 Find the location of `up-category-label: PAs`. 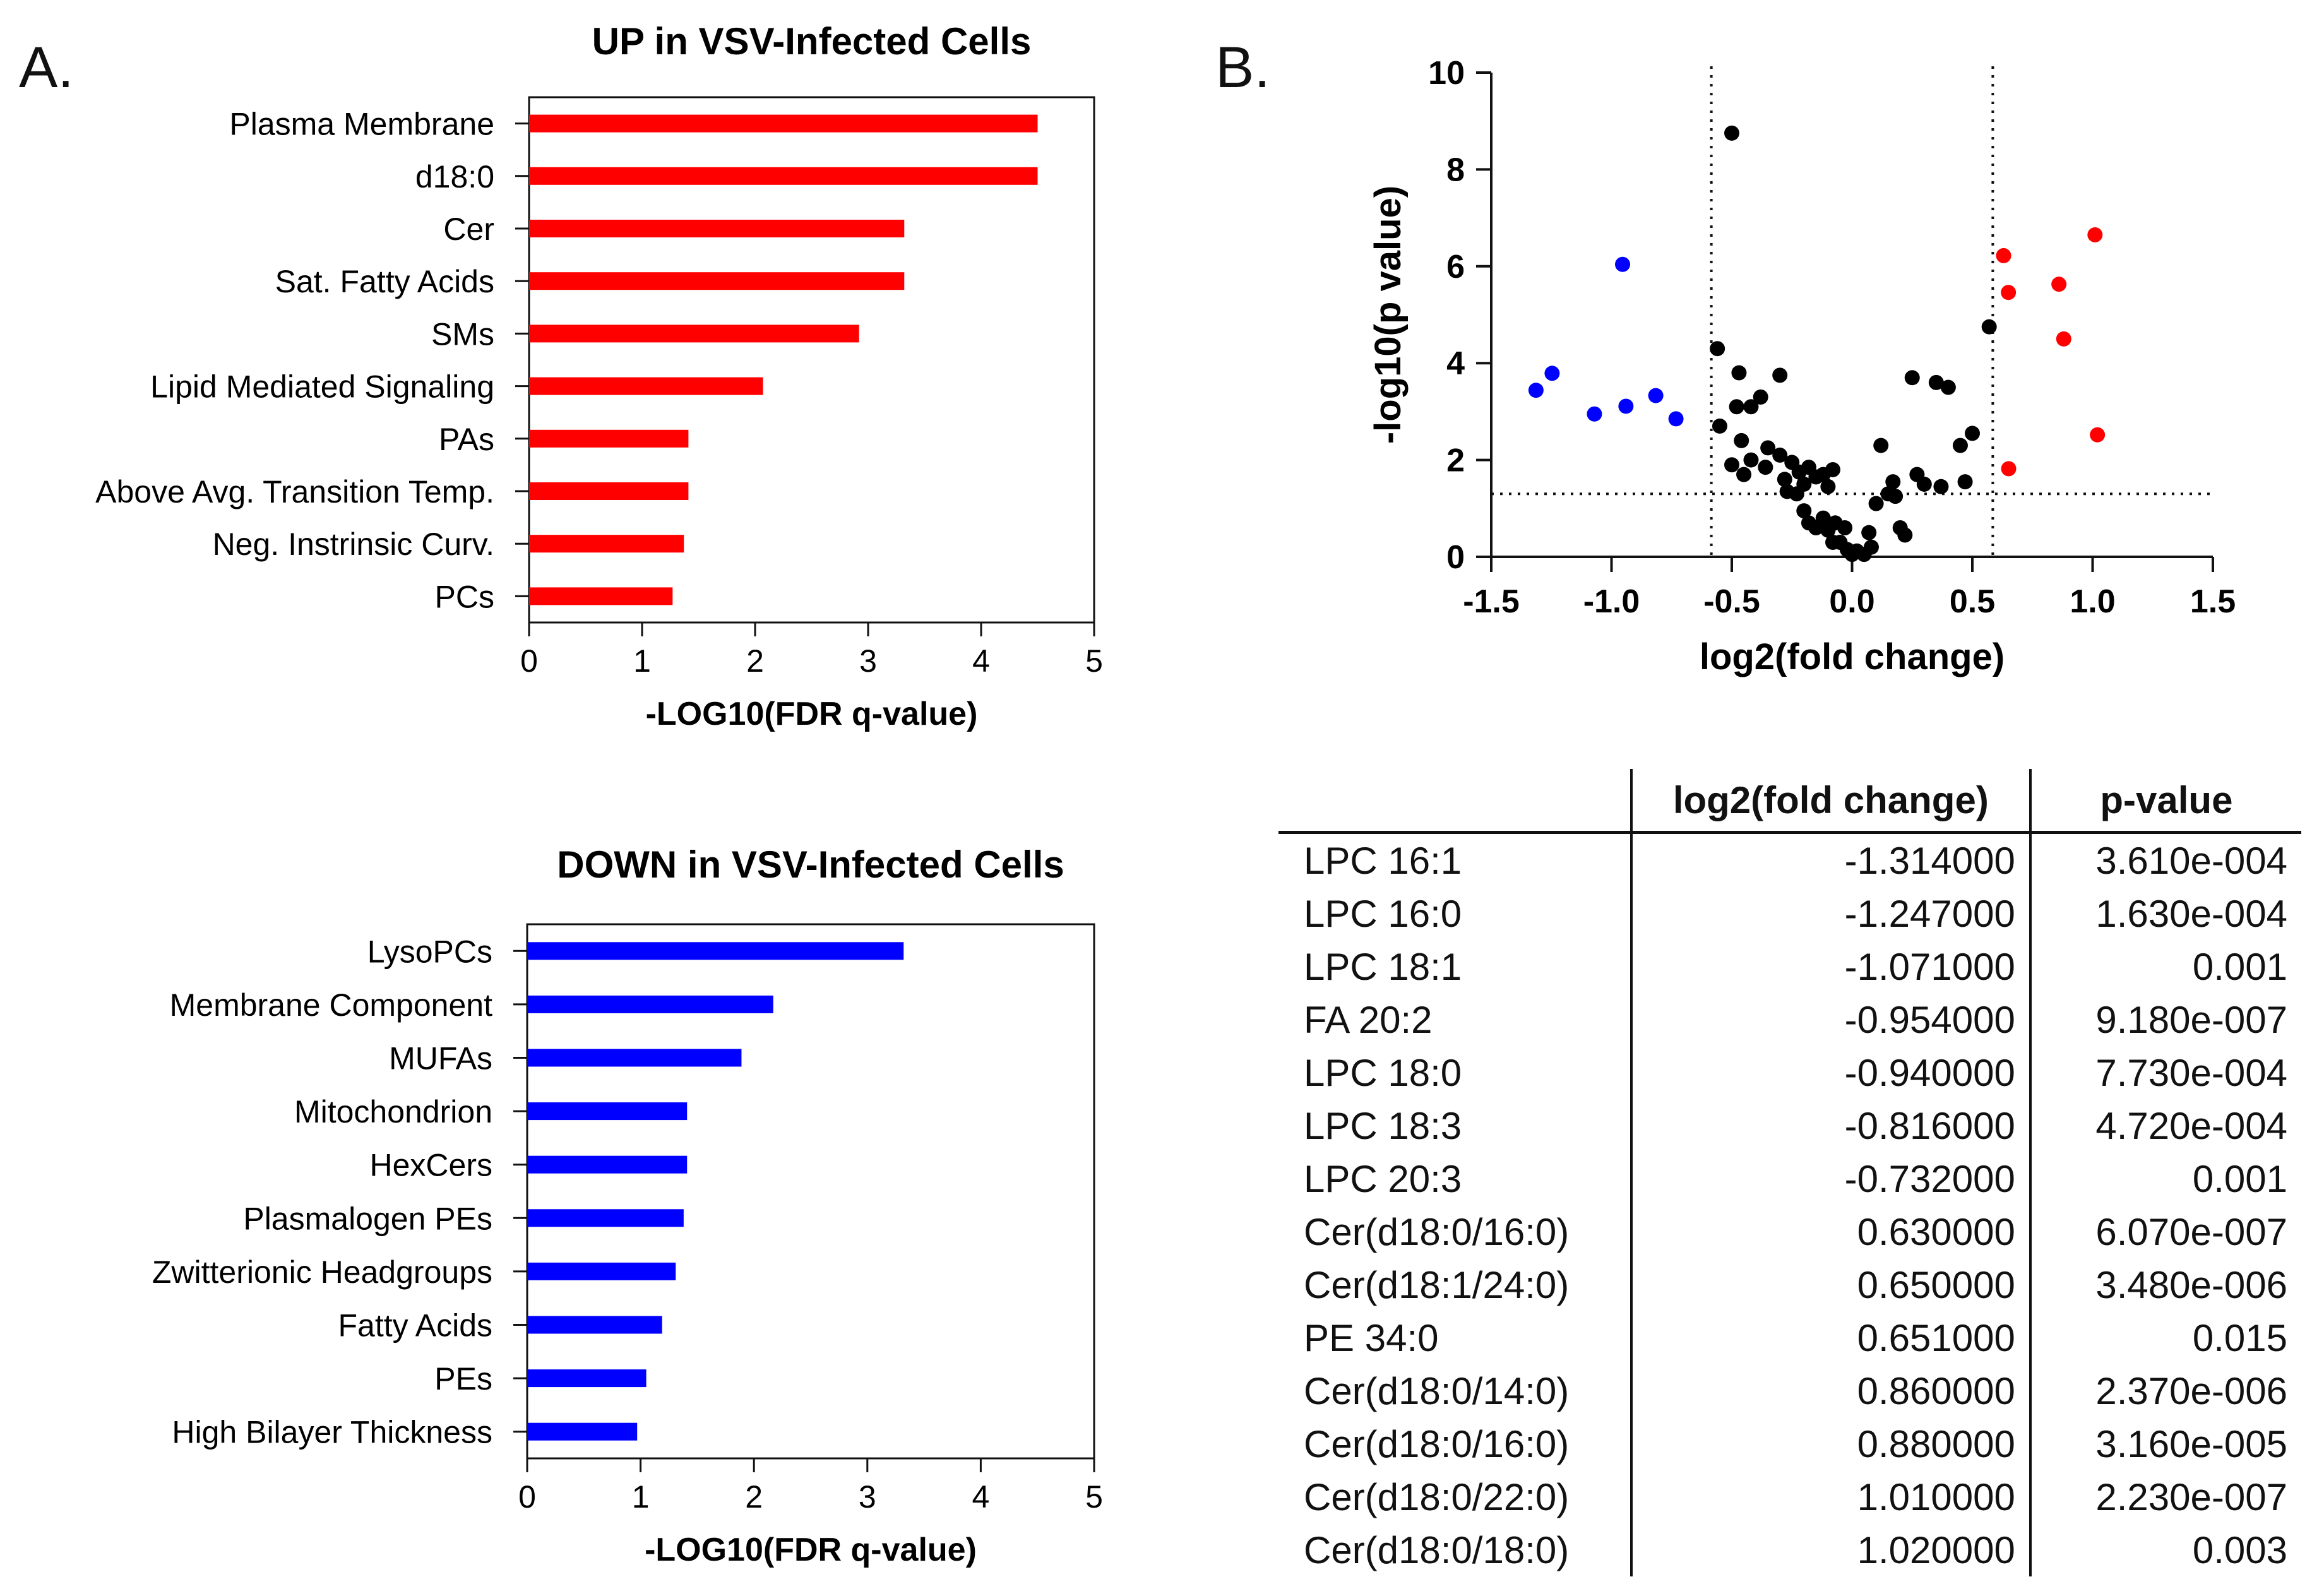

up-category-label: PAs is located at coordinates (466, 439).